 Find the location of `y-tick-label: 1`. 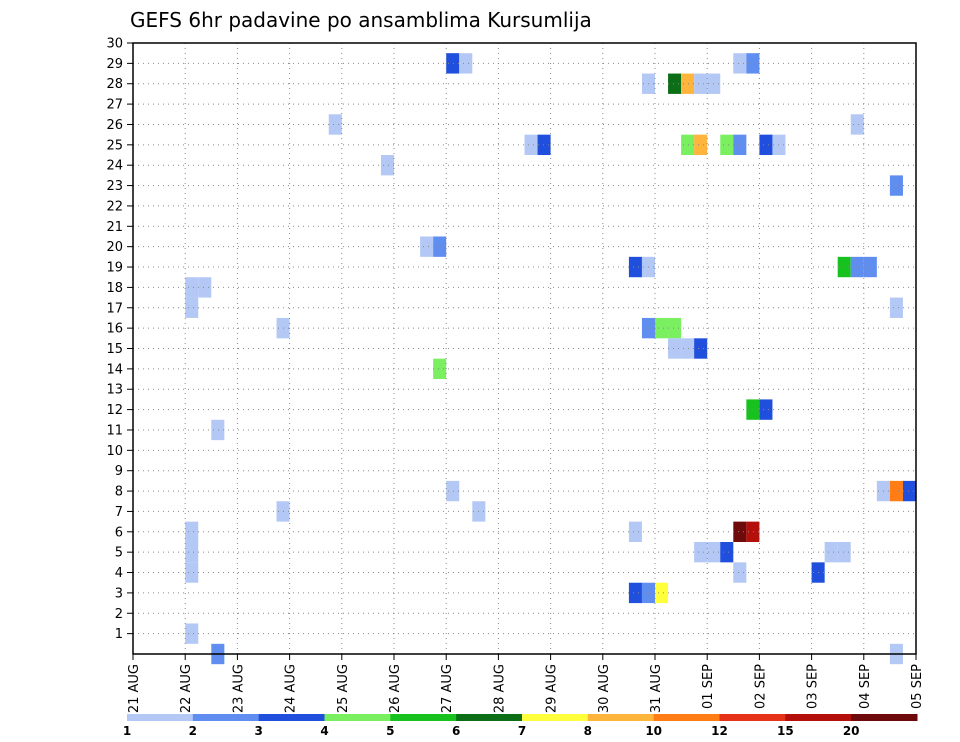

y-tick-label: 1 is located at coordinates (119, 634).